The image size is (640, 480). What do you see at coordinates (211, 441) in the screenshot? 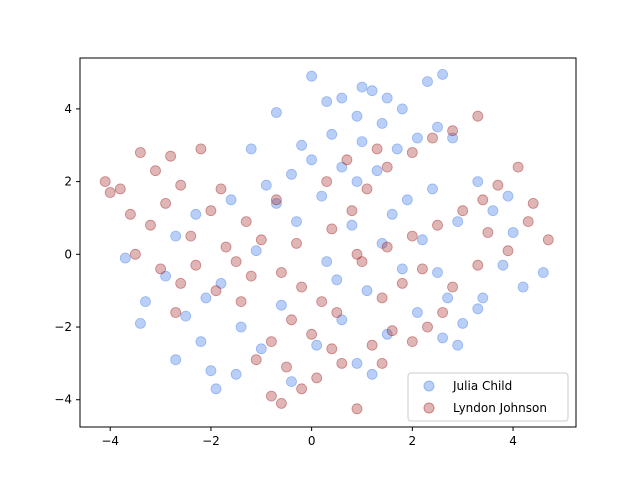
I see `x-tick-label: −2` at bounding box center [211, 441].